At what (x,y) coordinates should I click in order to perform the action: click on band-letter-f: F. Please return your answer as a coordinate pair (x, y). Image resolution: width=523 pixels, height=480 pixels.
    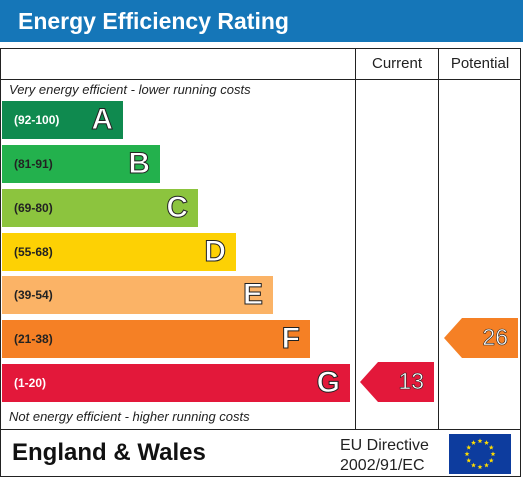
    Looking at the image, I should click on (290, 339).